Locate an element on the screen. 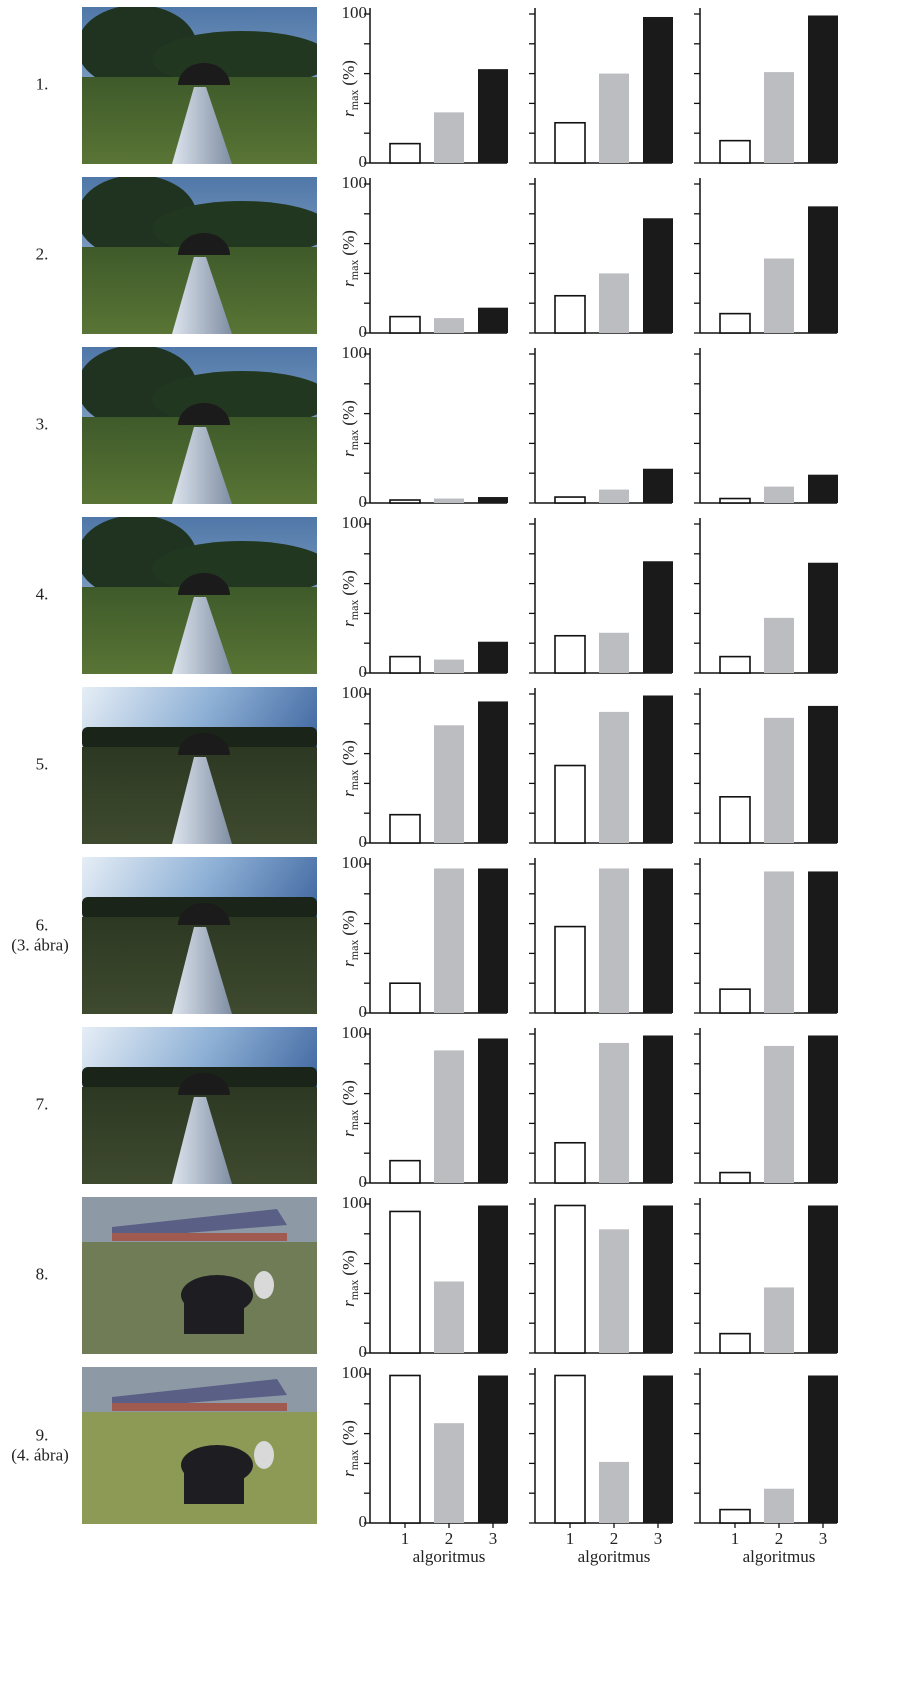 This screenshot has height=1707, width=910. photo-barn-wall is located at coordinates (199, 1407).